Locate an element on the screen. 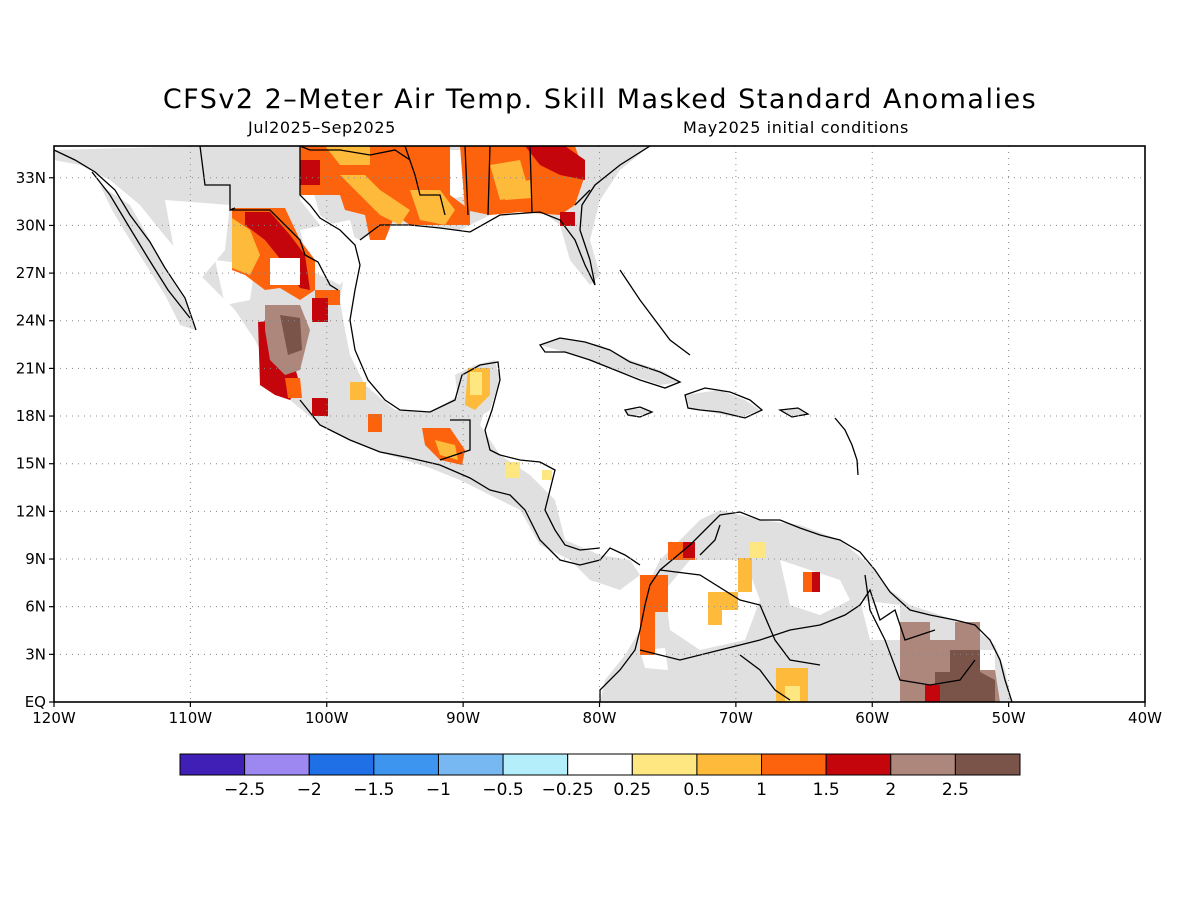 This screenshot has width=1200, height=900. lat-label: 3N is located at coordinates (35, 654).